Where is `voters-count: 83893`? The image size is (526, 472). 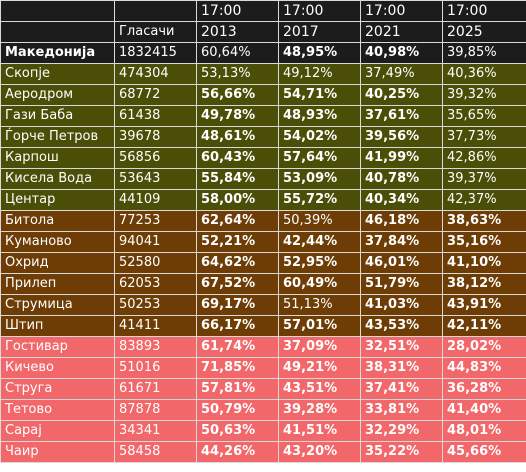 voters-count: 83893 is located at coordinates (155, 347).